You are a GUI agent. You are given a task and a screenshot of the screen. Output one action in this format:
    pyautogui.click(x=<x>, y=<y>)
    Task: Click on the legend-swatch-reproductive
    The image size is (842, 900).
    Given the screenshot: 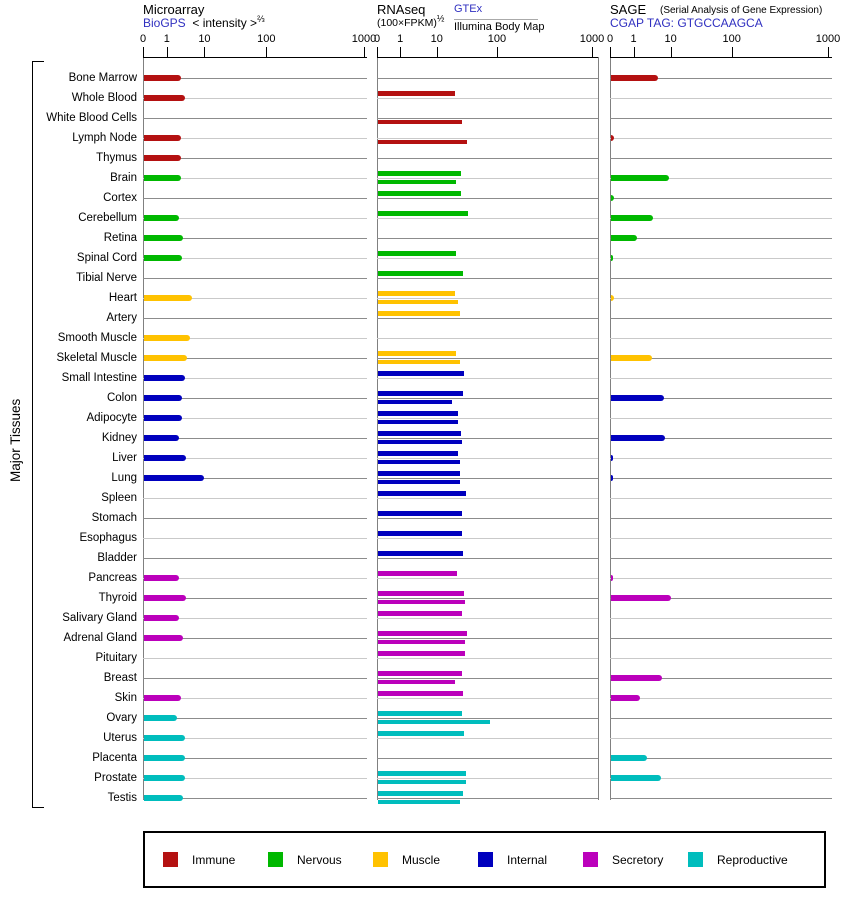 What is the action you would take?
    pyautogui.click(x=695, y=859)
    